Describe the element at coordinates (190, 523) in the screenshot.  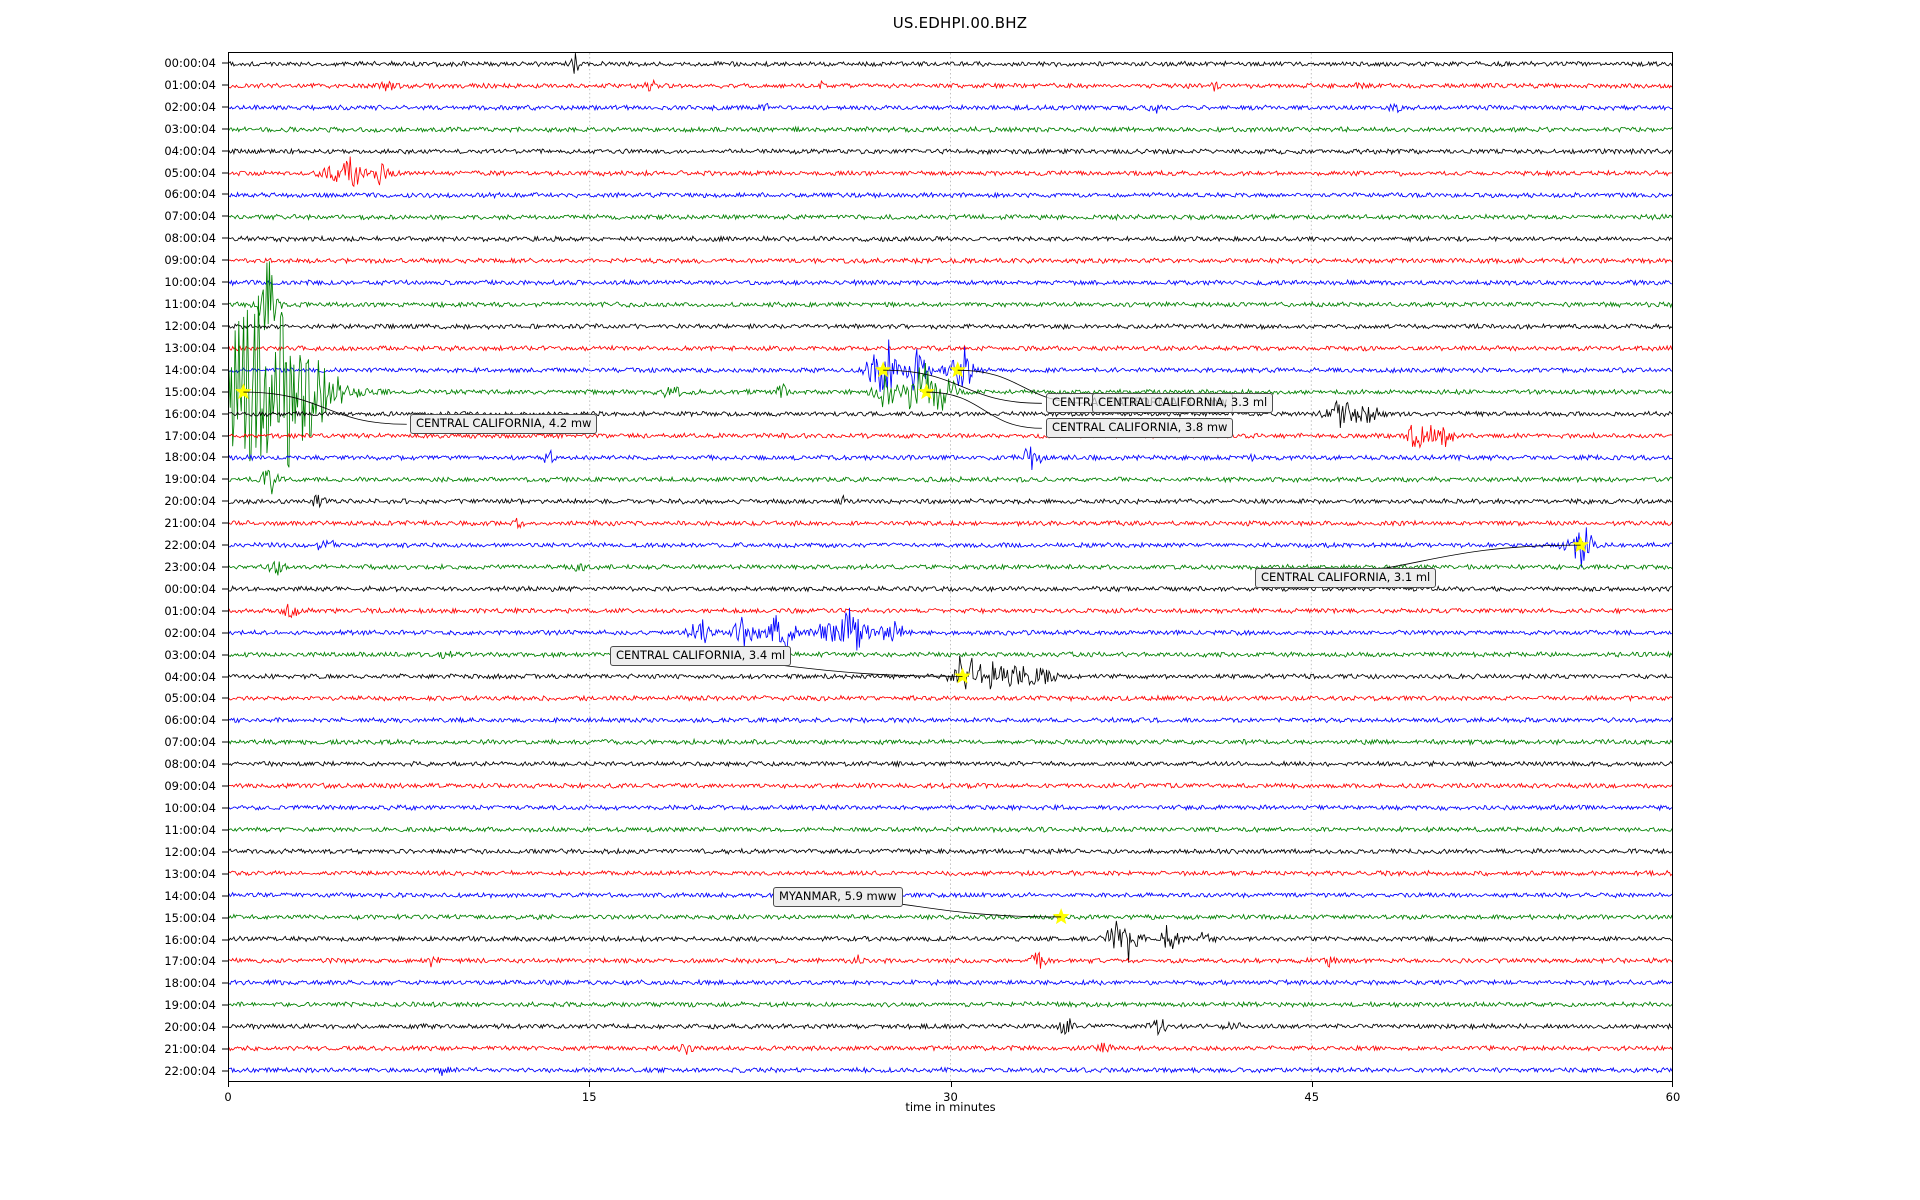
I see `y-tick-label: 21:00:04` at that location.